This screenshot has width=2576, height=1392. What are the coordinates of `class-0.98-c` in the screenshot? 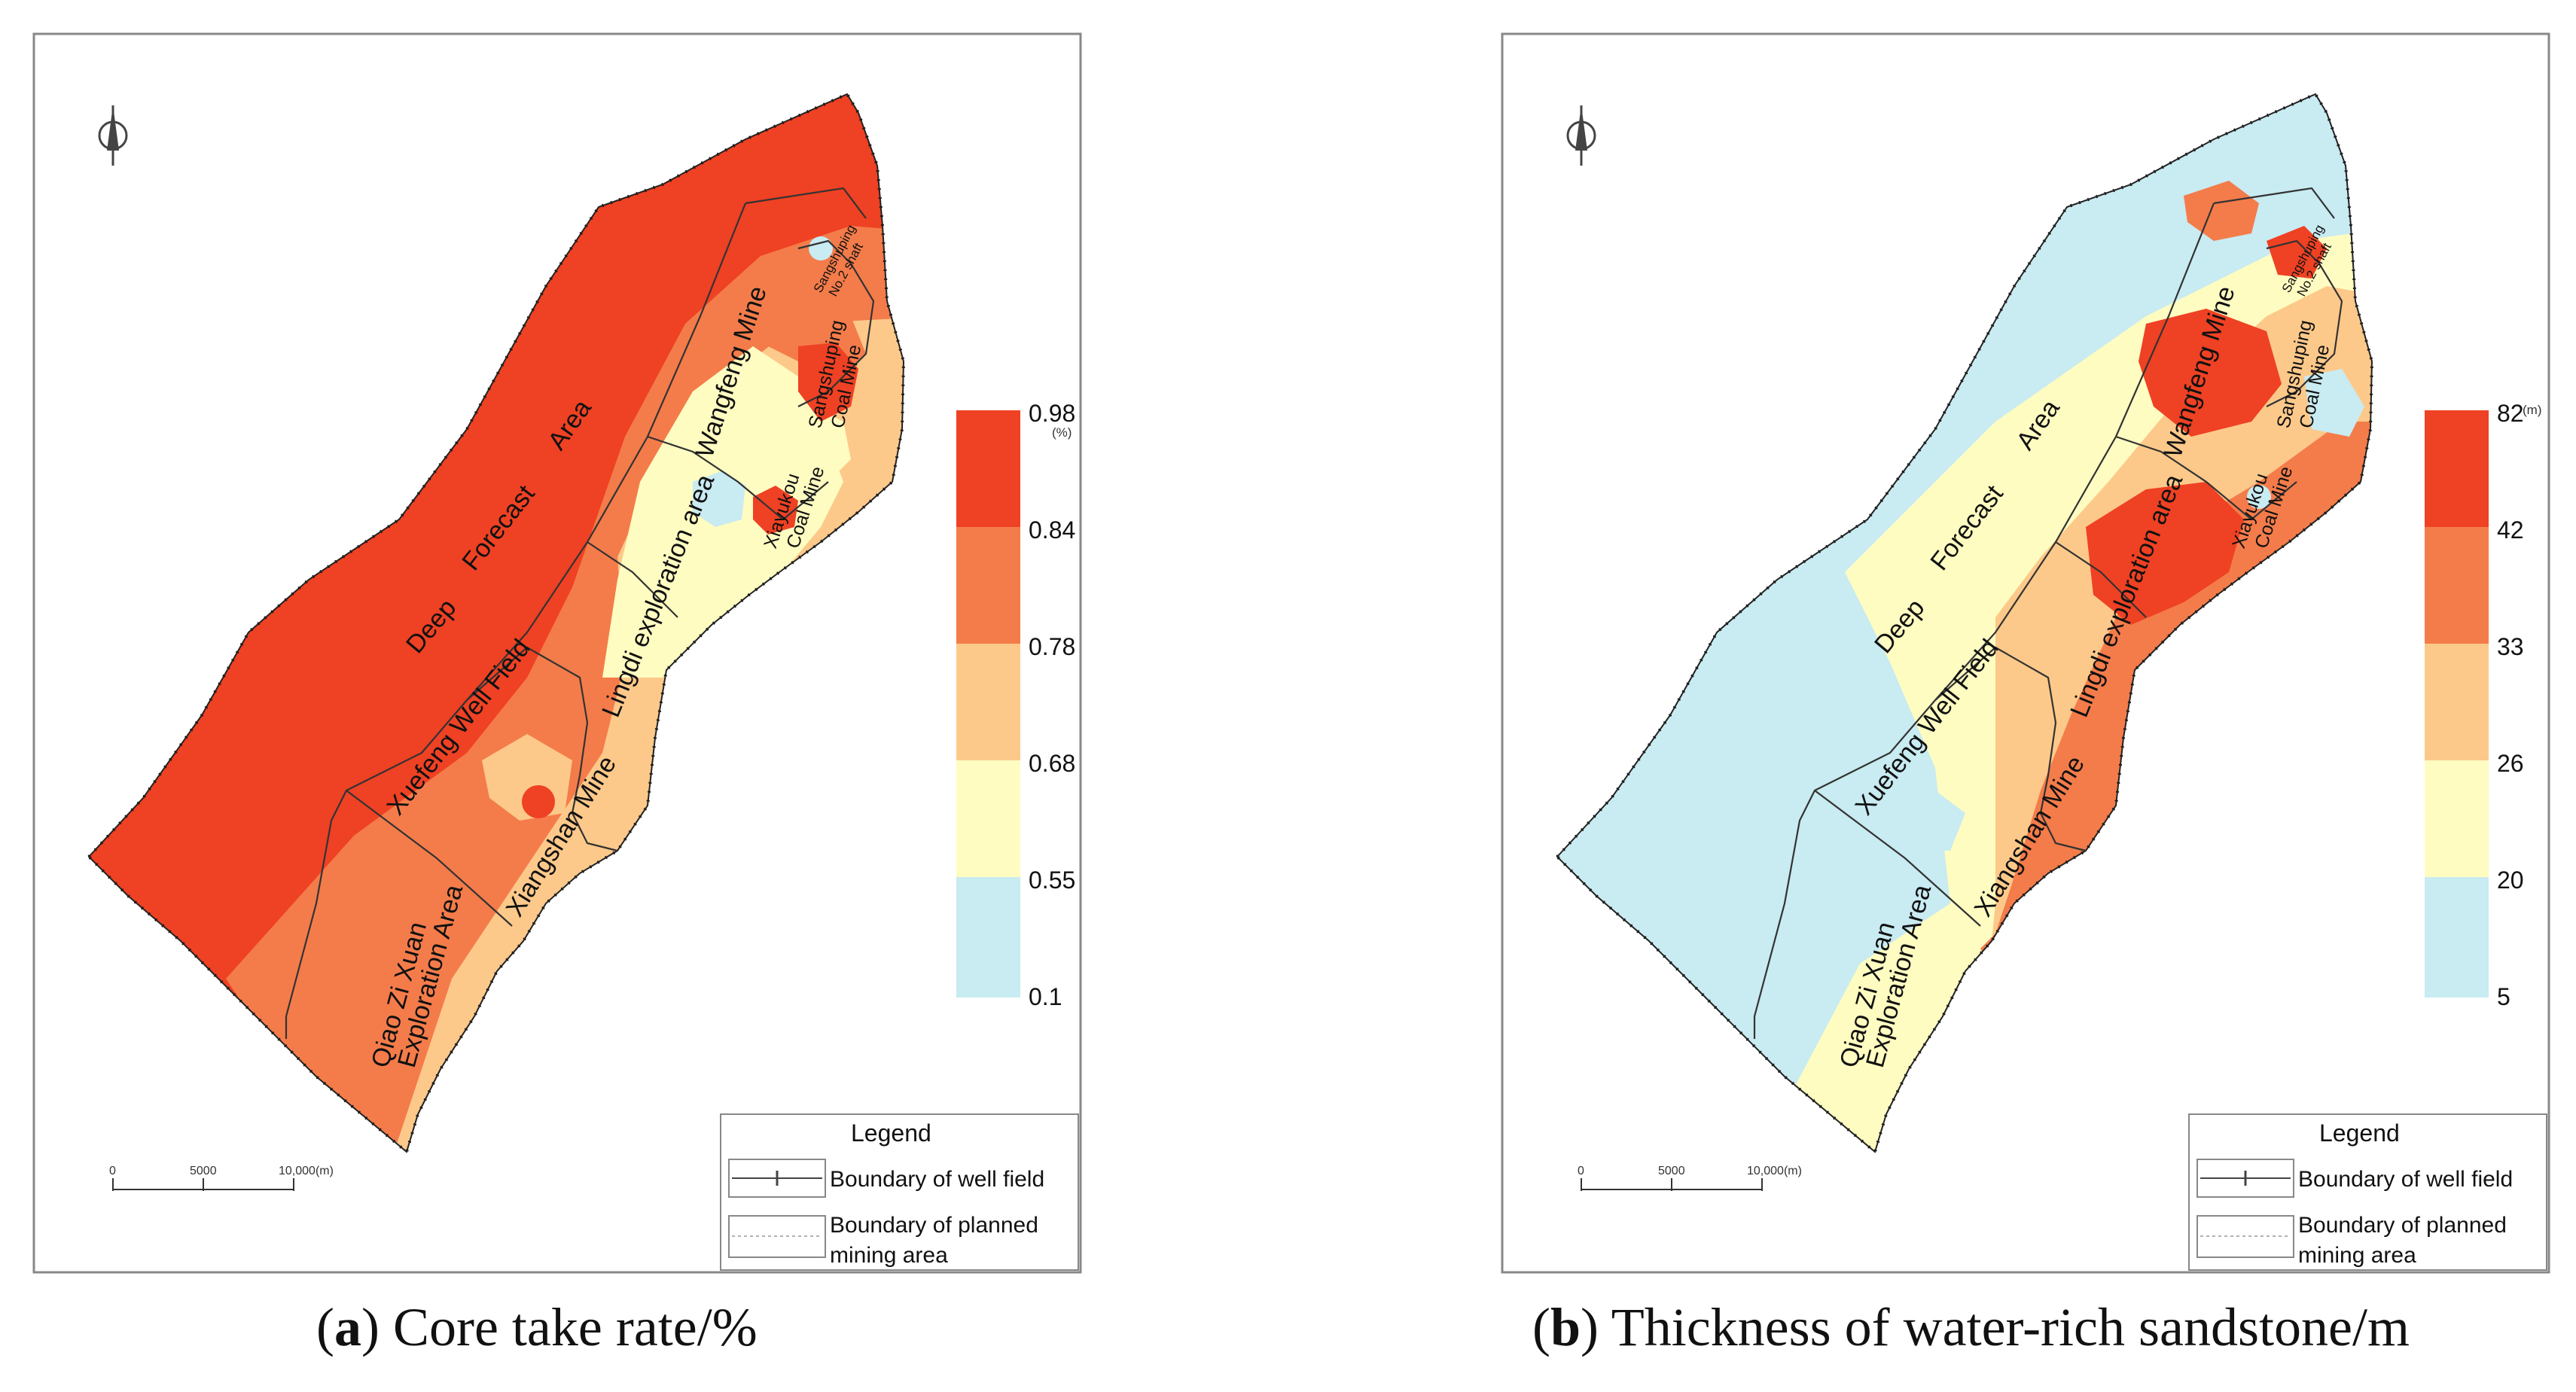 It's located at (775, 510).